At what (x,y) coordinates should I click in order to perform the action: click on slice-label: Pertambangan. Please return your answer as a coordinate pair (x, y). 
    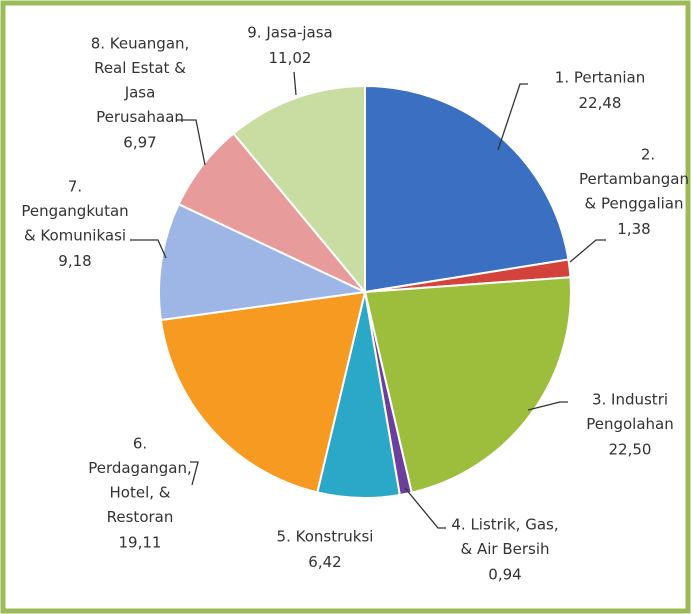
    Looking at the image, I should click on (634, 179).